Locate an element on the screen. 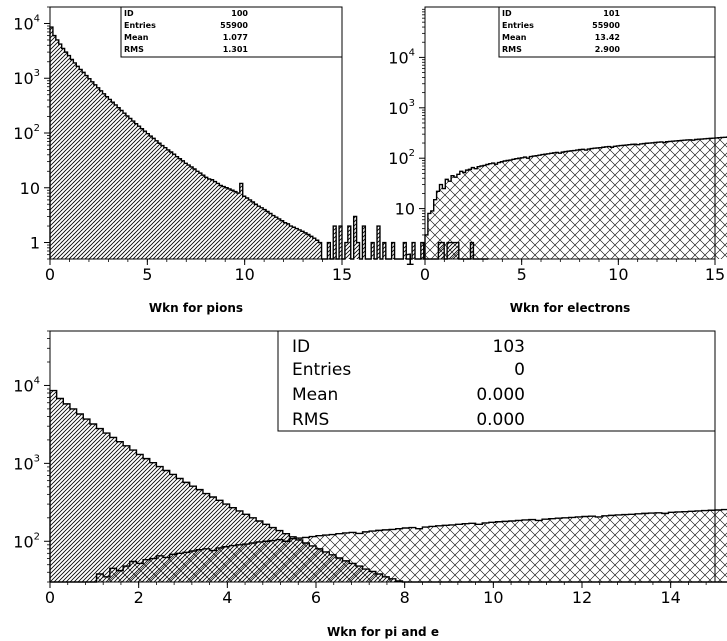 This screenshot has width=727, height=641. x-tick-label: 4 is located at coordinates (227, 597).